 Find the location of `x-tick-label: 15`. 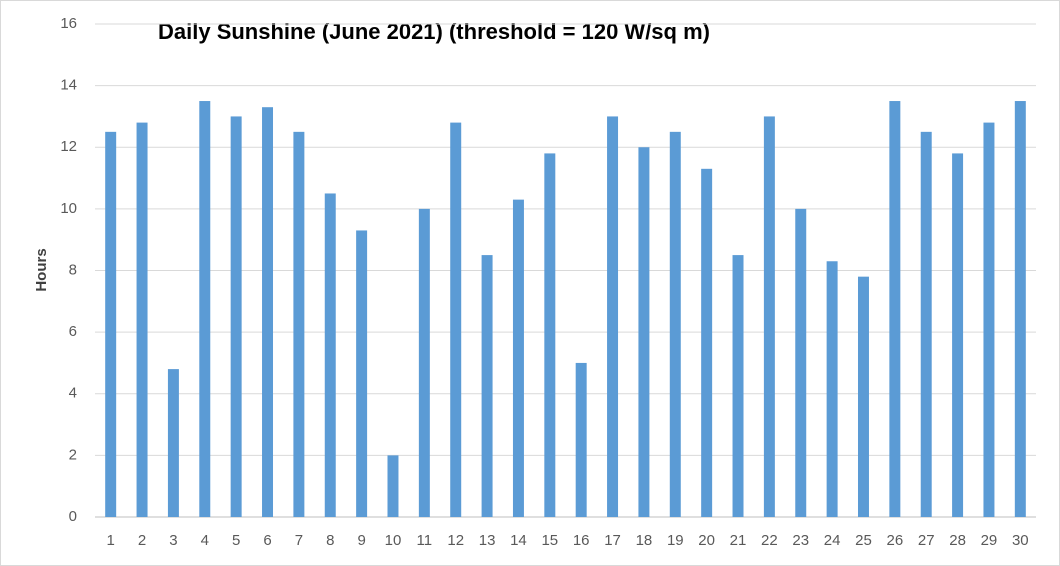

x-tick-label: 15 is located at coordinates (549, 540).